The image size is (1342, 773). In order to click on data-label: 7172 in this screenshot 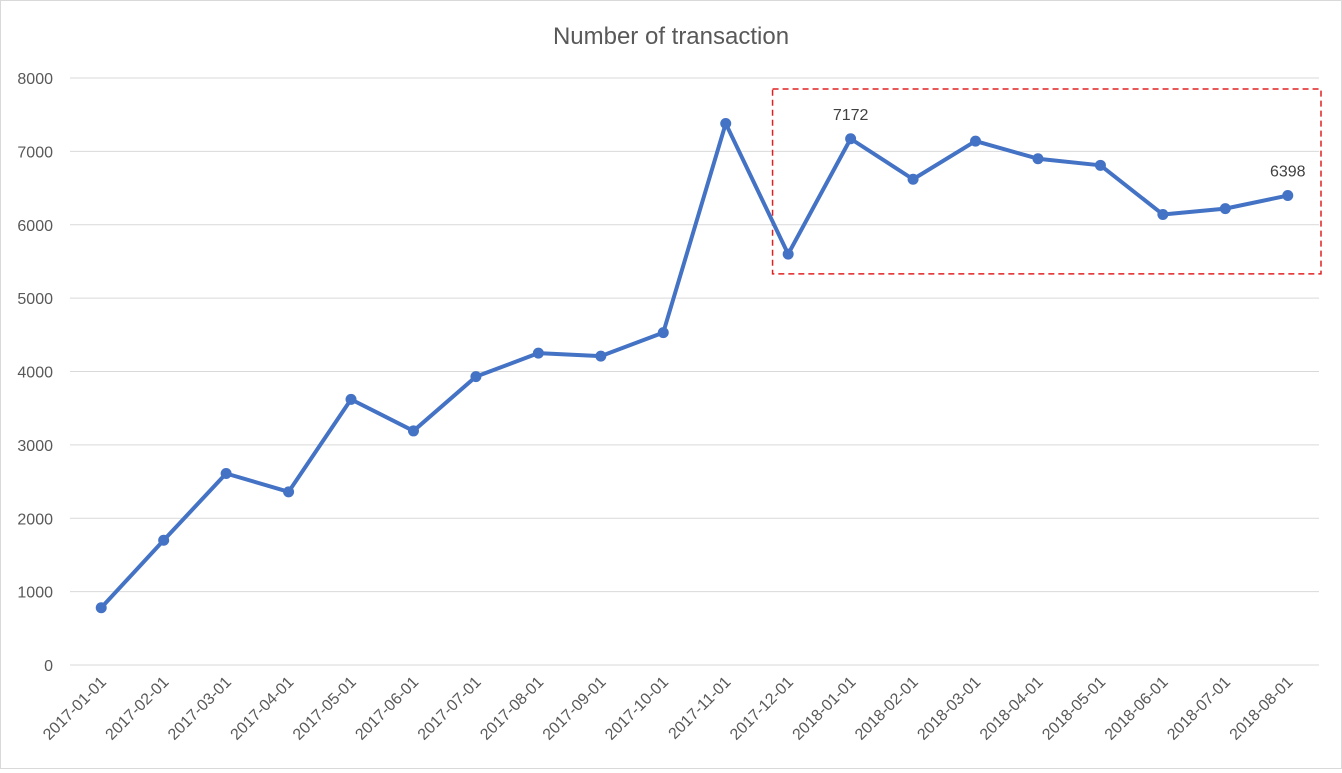, I will do `click(851, 115)`.